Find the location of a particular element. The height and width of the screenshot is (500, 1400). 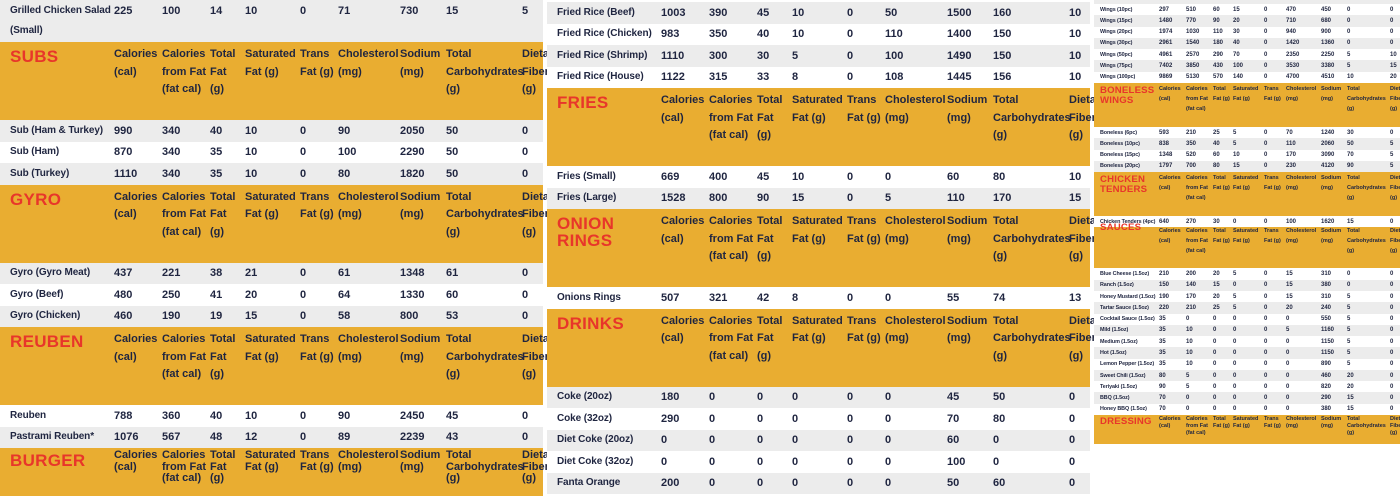

cell-saturated-fat: 8 is located at coordinates (795, 77).